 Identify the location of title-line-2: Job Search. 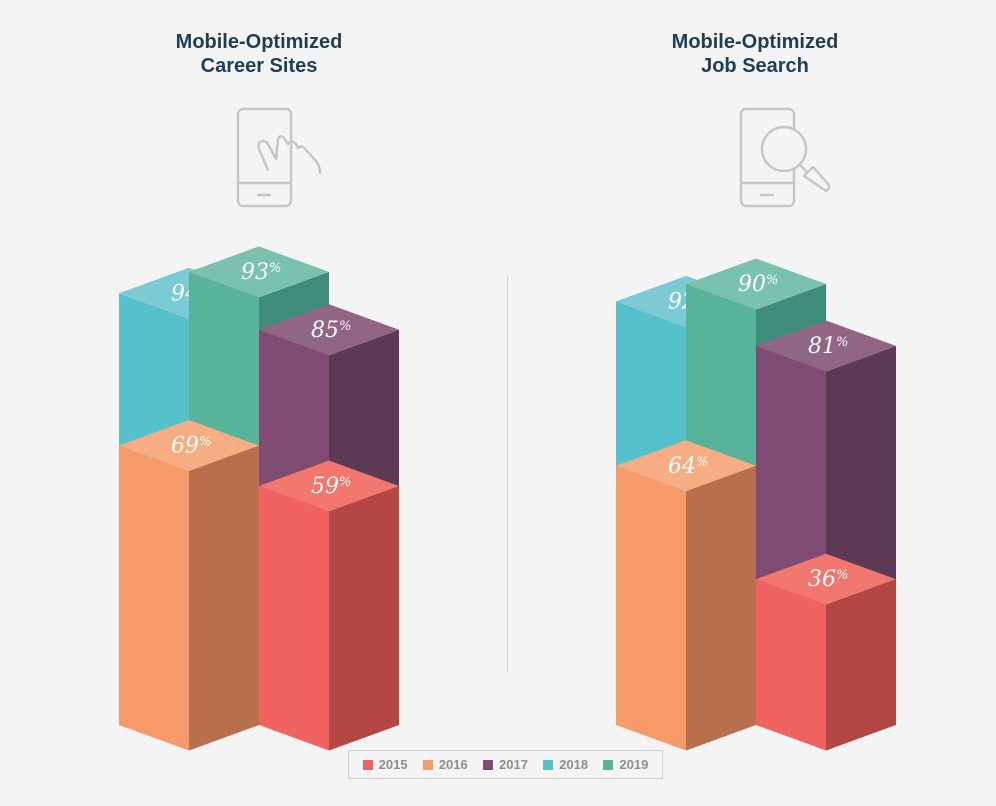
(755, 66).